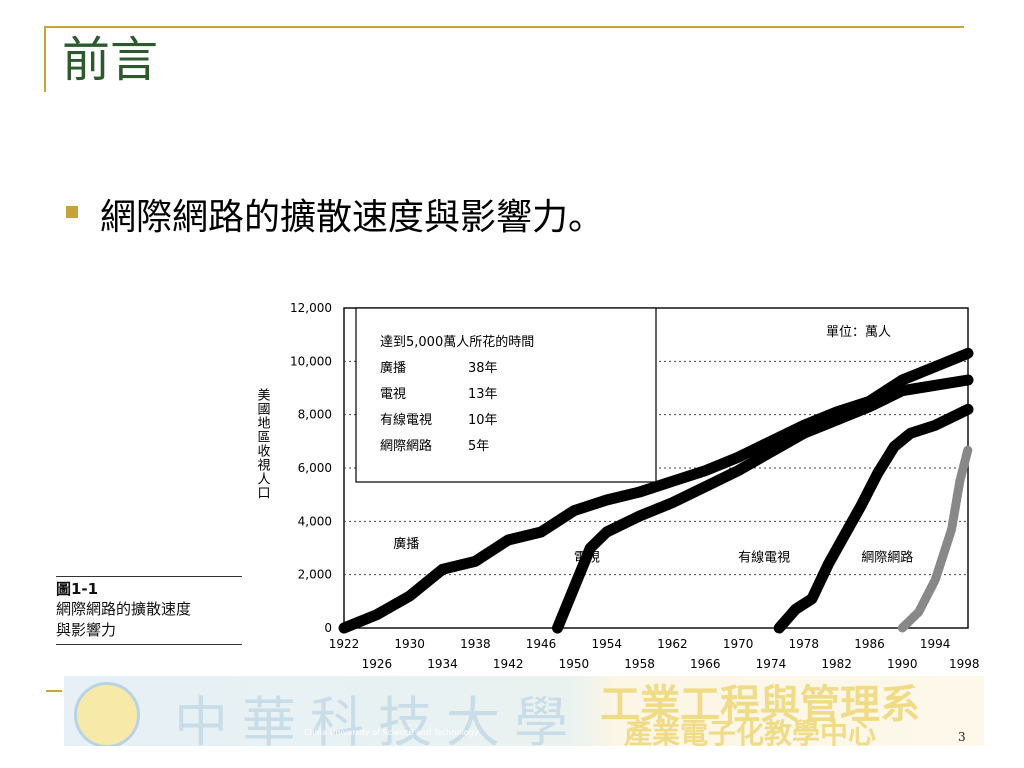 The image size is (1024, 768). Describe the element at coordinates (483, 420) in the screenshot. I see `legend-years: 10年` at that location.